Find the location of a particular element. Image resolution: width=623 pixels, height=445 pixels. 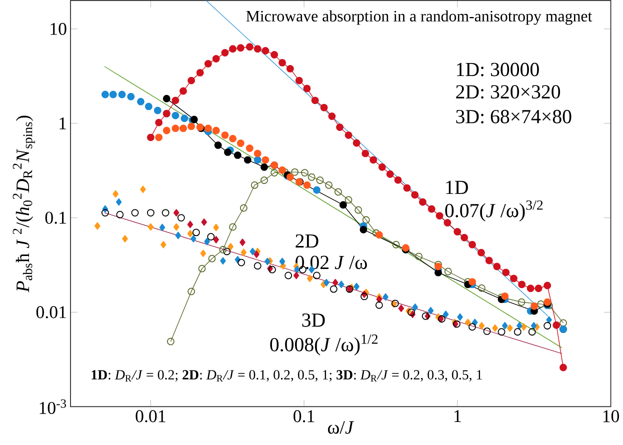

x-axis-title: ω/J is located at coordinates (341, 427).